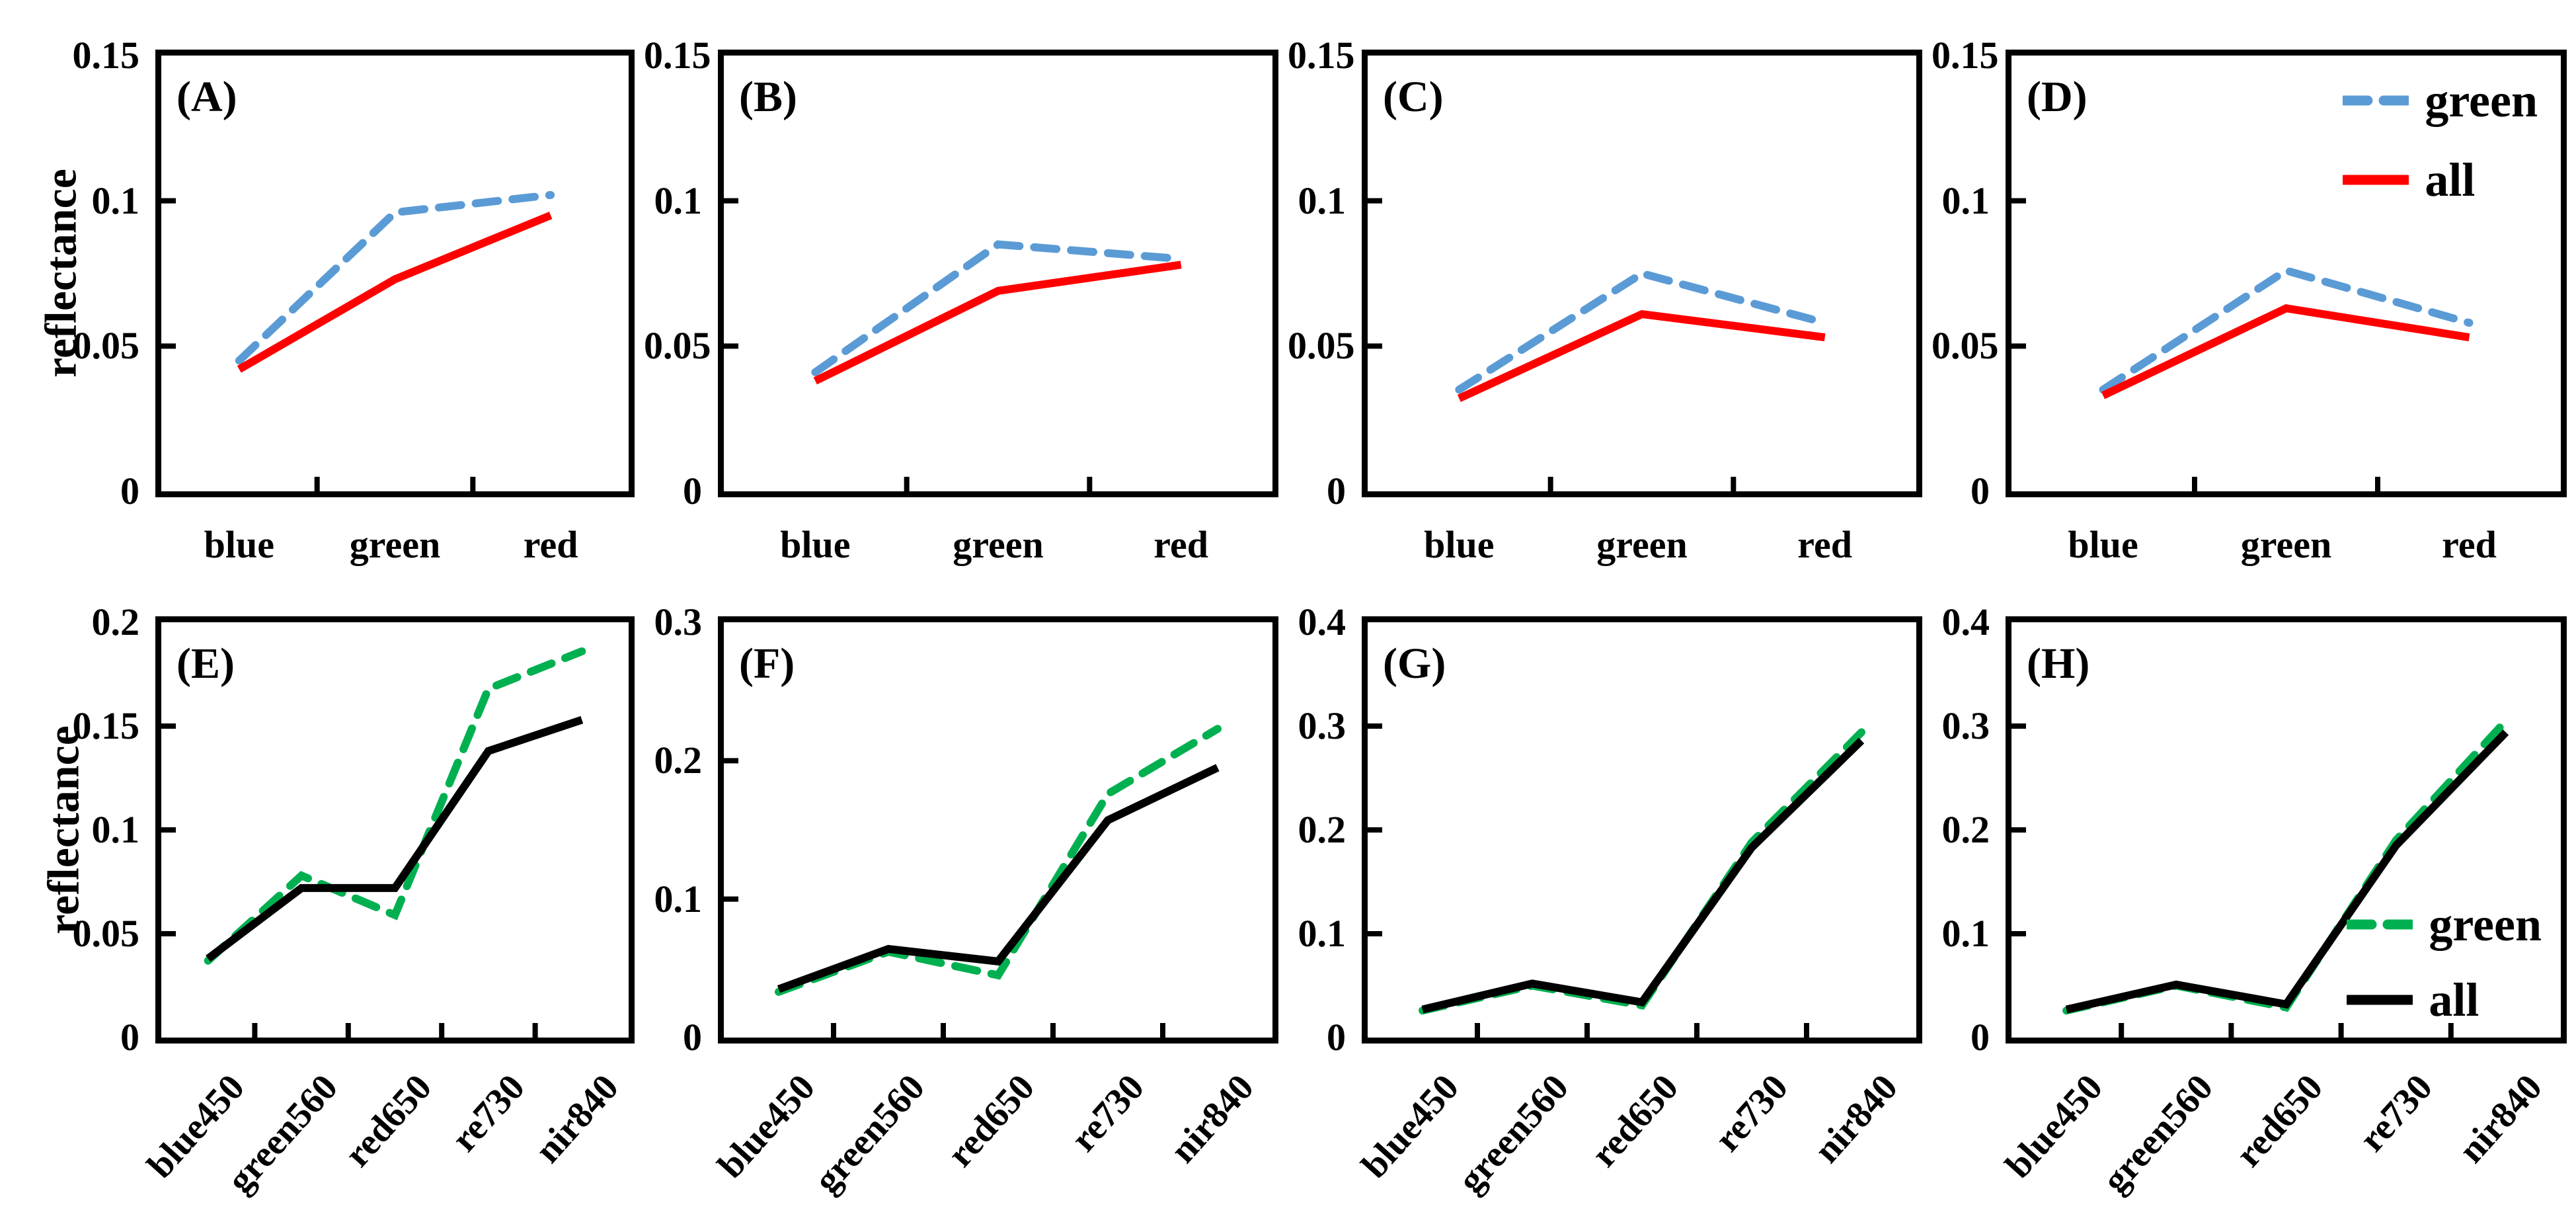 This screenshot has width=2576, height=1228. I want to click on panel-b: (B) 0 0.05 0.1 0.15 blue green red, so click(966, 304).